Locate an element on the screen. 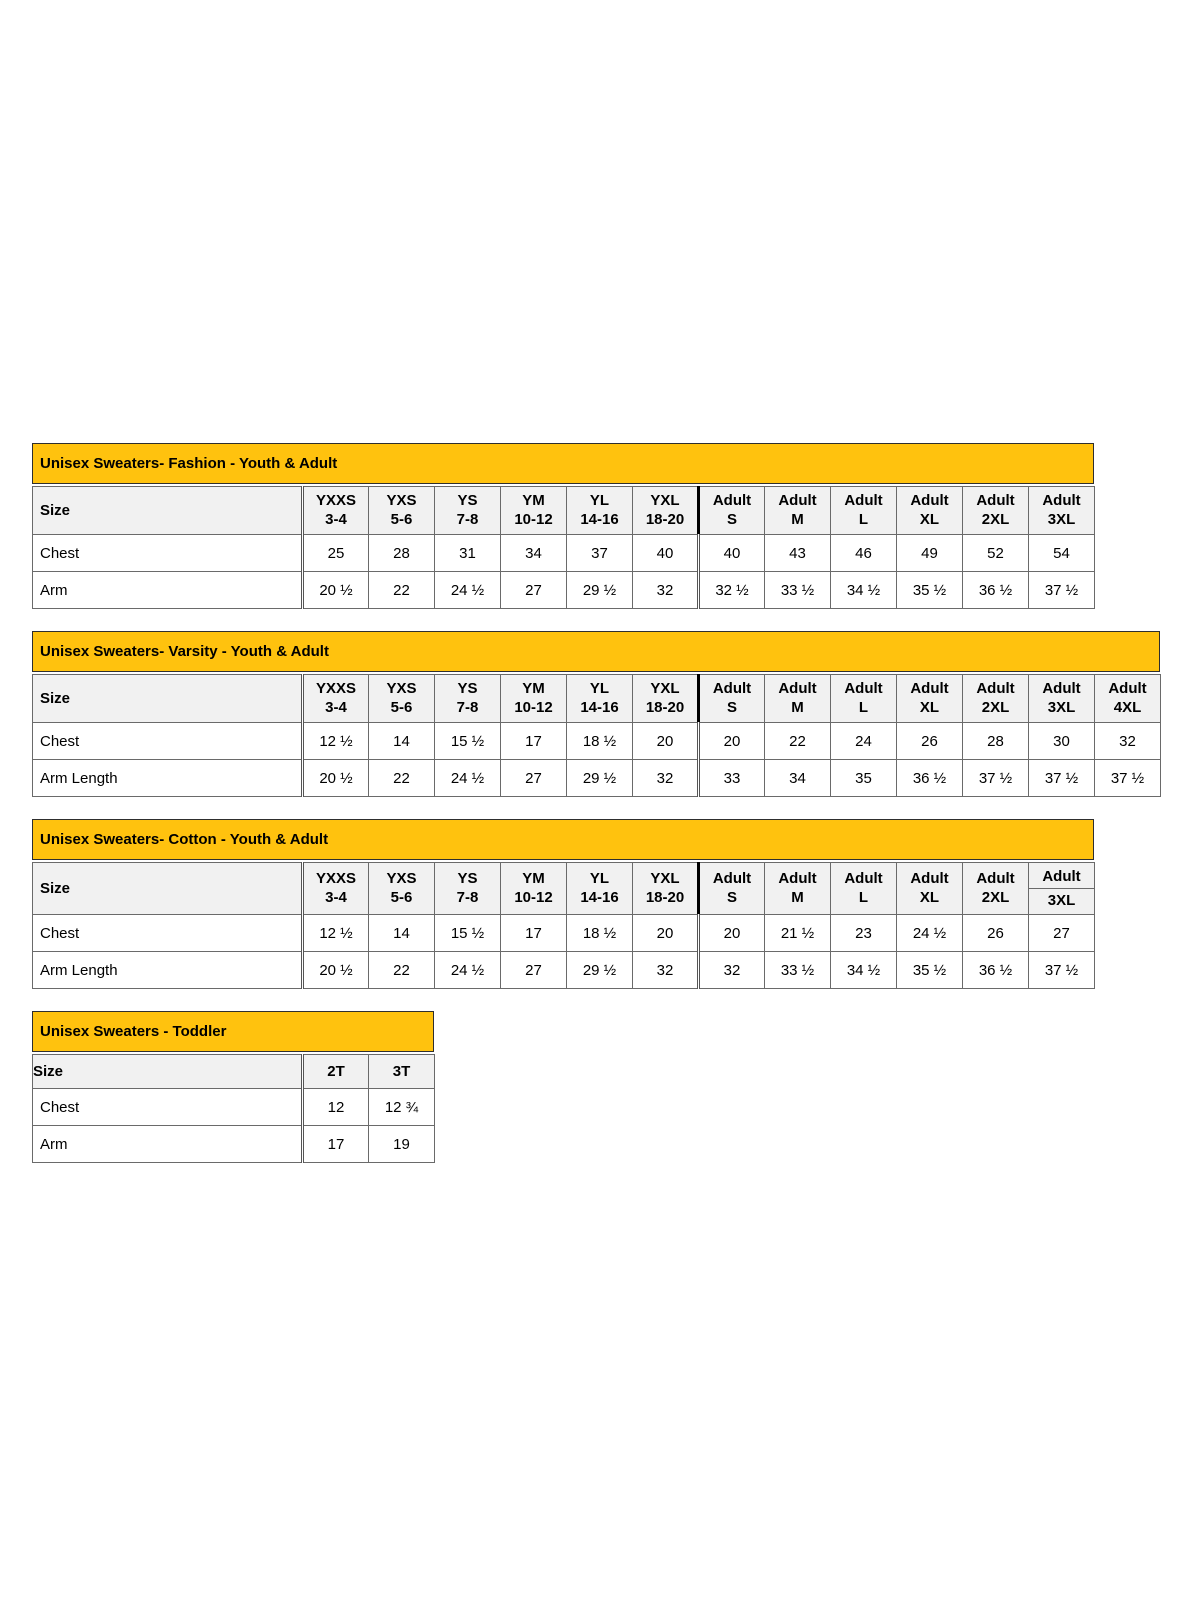  column-header: Adult L is located at coordinates (863, 888).